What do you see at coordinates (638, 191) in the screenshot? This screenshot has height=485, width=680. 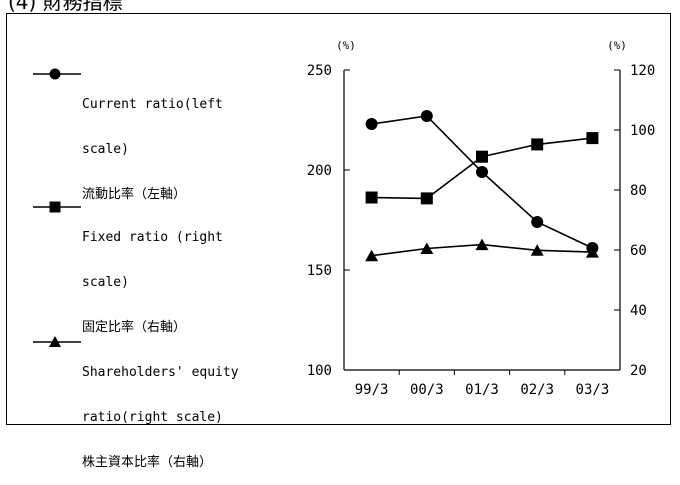 I see `right-axis-tick-label: 80` at bounding box center [638, 191].